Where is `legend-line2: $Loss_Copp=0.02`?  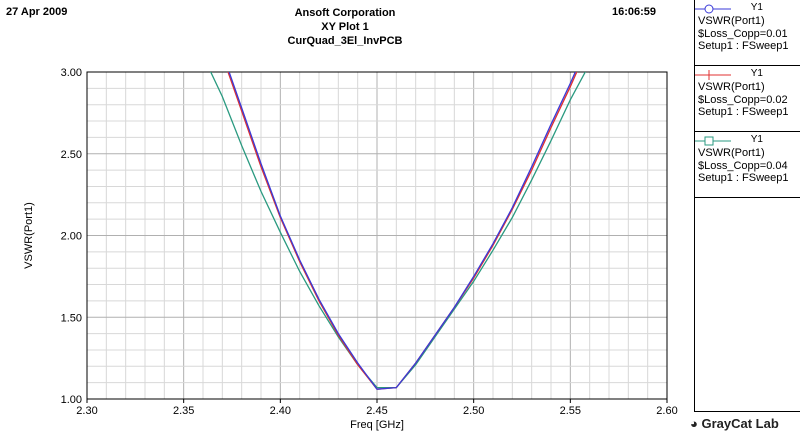
legend-line2: $Loss_Copp=0.02 is located at coordinates (743, 99).